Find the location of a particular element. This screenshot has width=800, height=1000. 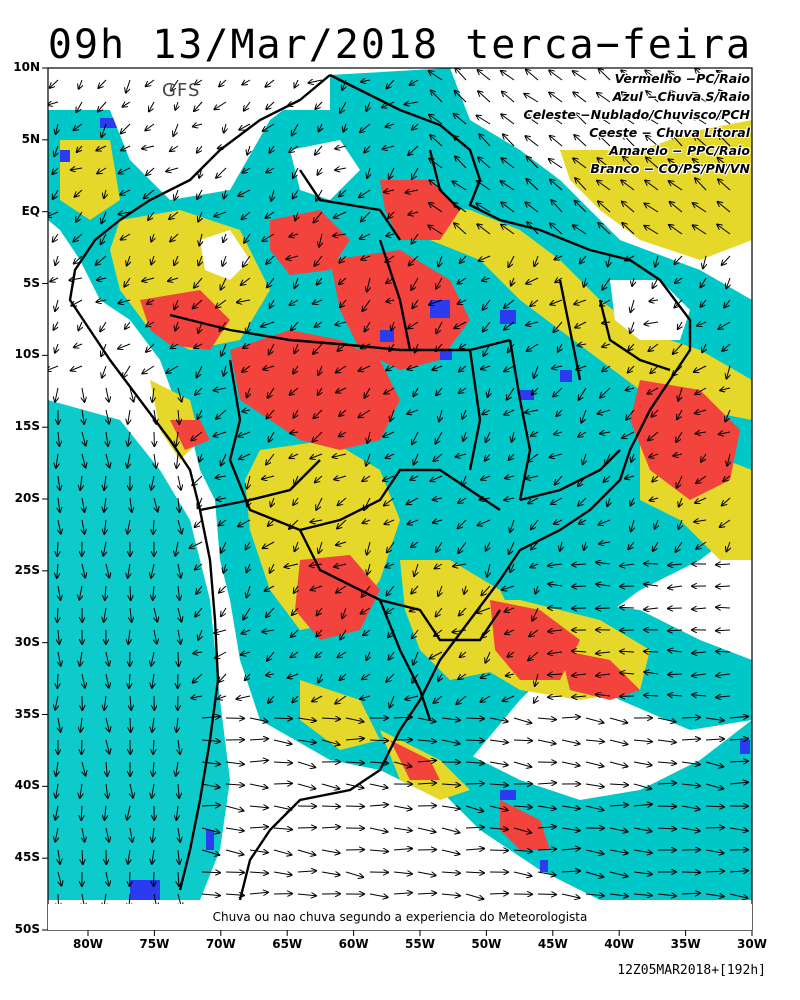

lon-label: 50W is located at coordinates (486, 944).